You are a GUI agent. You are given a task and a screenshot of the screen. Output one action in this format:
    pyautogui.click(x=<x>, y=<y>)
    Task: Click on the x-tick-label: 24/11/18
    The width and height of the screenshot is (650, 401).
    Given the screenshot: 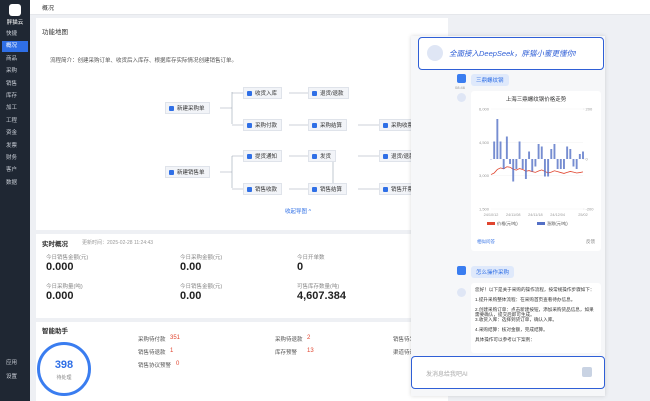 What is the action you would take?
    pyautogui.click(x=535, y=215)
    